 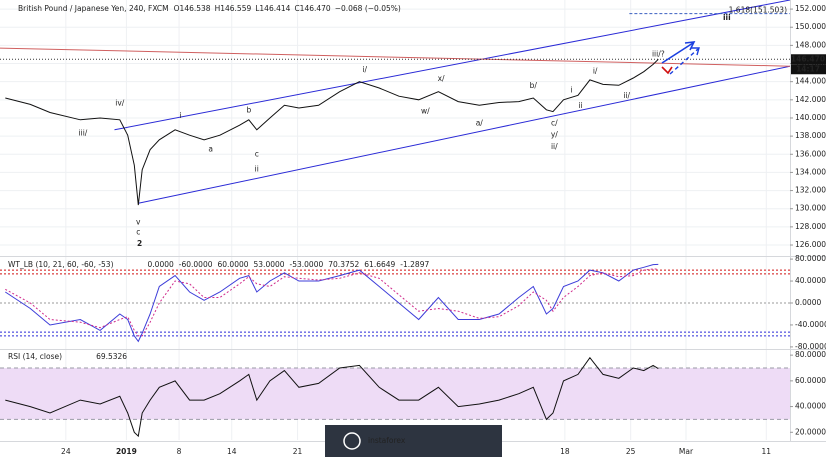 I want to click on y-tick-label: 142.000, so click(x=810, y=99).